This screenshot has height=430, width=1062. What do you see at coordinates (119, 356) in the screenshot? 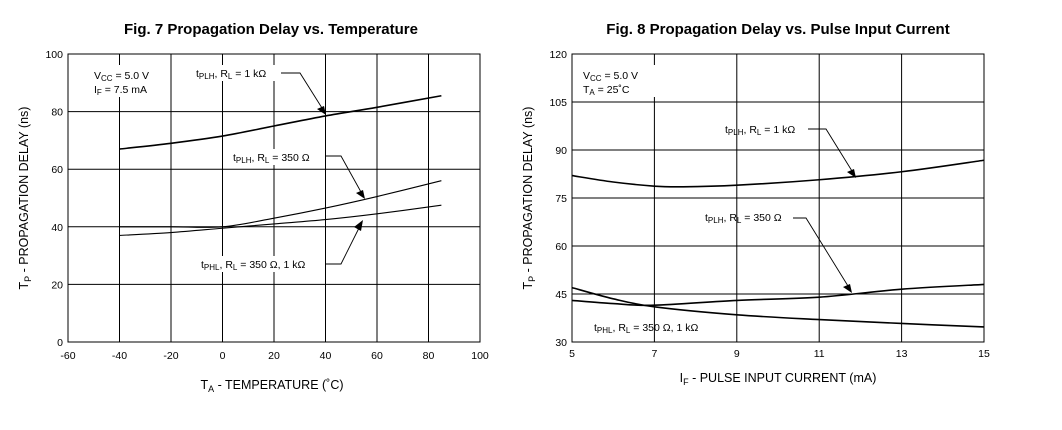
I see `fig7-x-tick-label: -40` at bounding box center [119, 356].